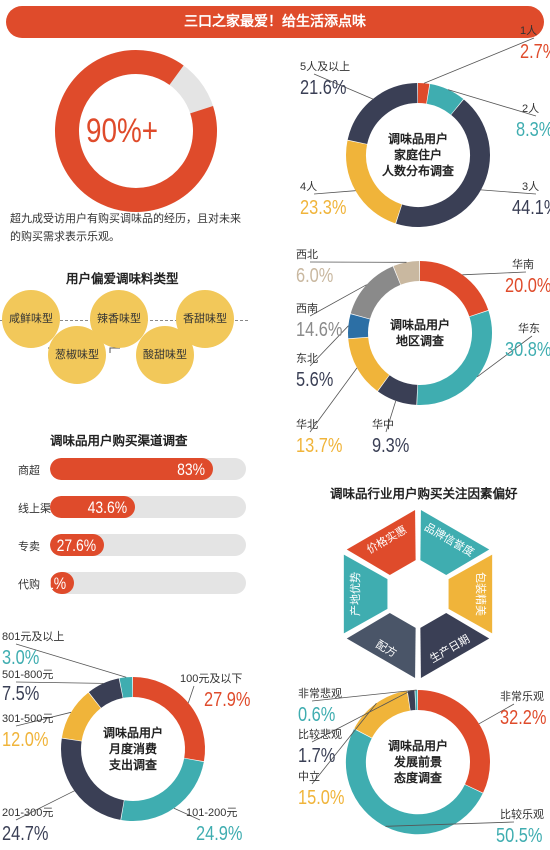 The image size is (550, 850). What do you see at coordinates (25, 738) in the screenshot?
I see `slice-value: 12.0%` at bounding box center [25, 738].